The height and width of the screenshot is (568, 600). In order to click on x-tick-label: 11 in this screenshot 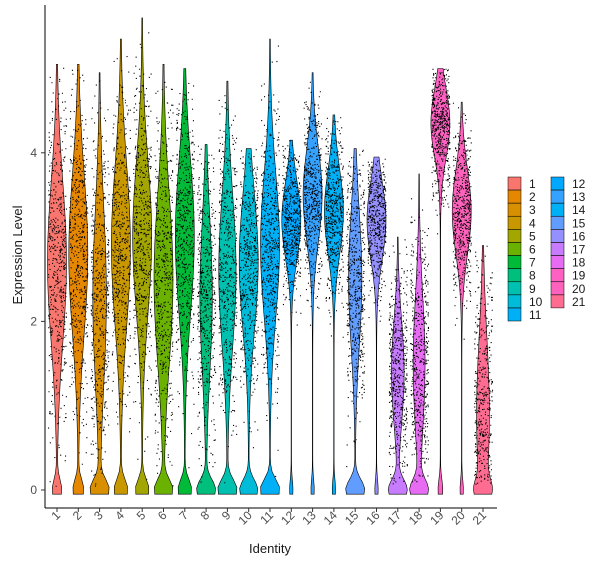, I will do `click(266, 517)`.